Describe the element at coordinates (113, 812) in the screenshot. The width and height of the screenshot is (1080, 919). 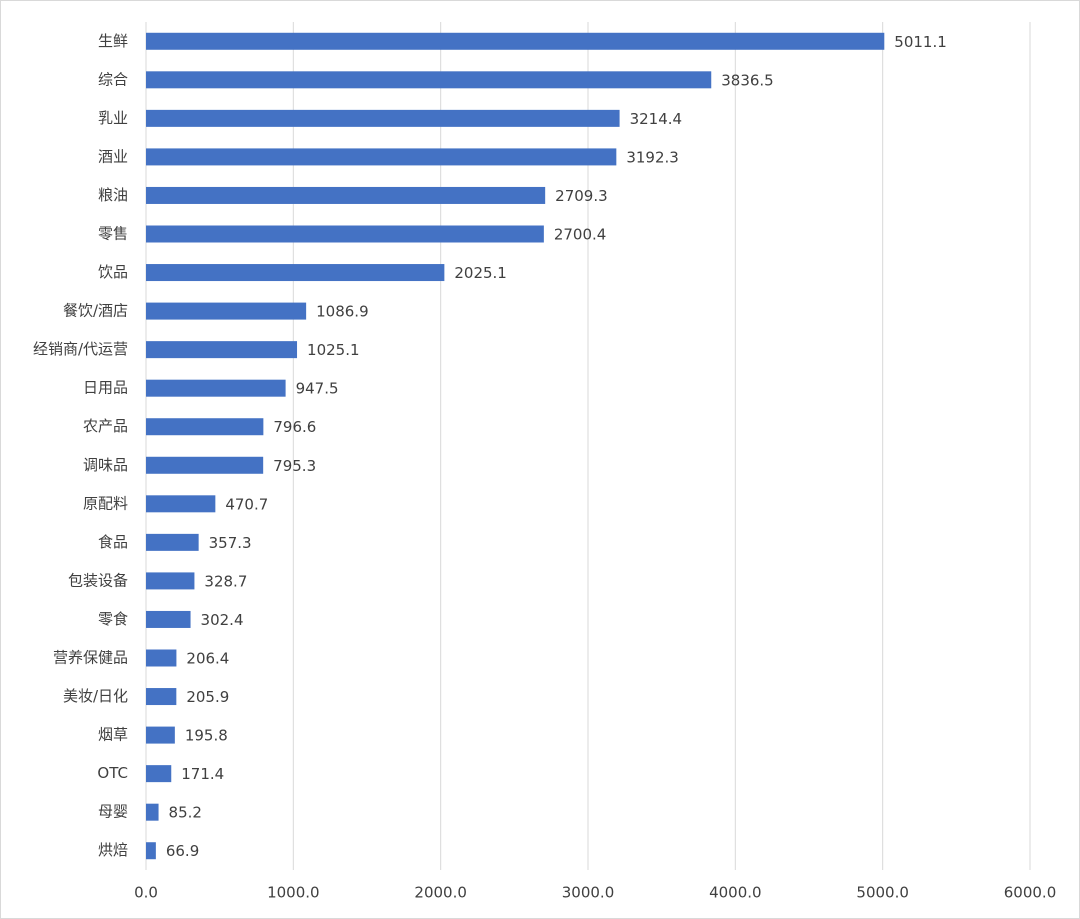
I see `y-tick-label: 母婴` at that location.